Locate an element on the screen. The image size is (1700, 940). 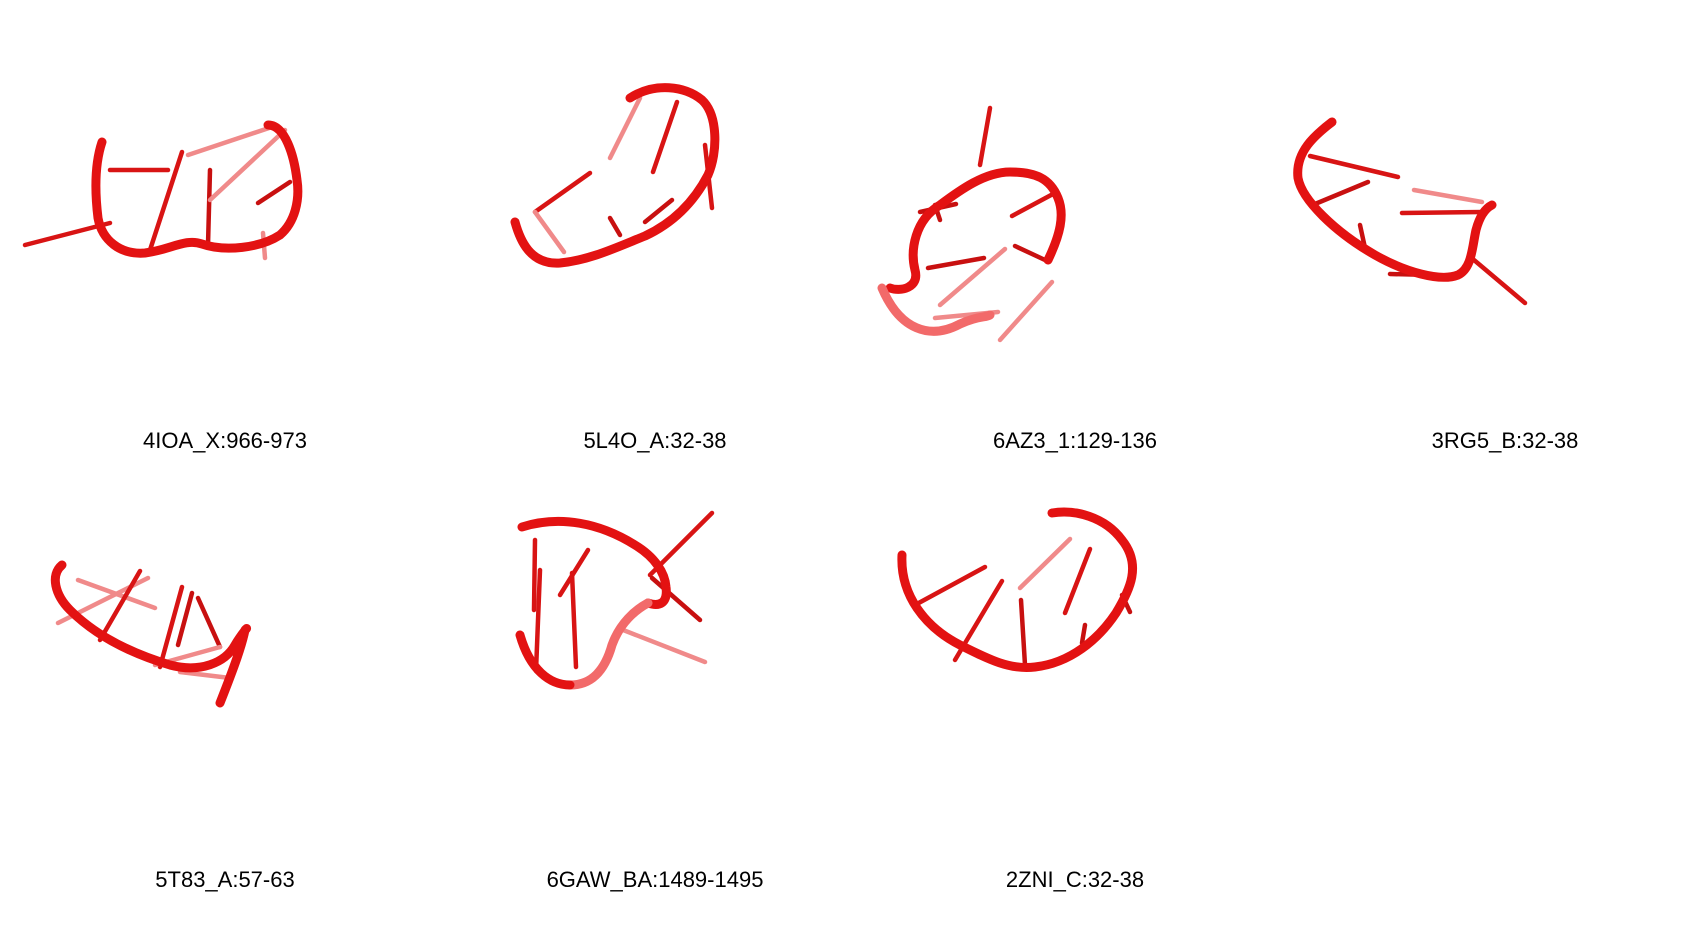
structure-panel-6: 6GAW_BA:1489-1495 is located at coordinates (655, 695).